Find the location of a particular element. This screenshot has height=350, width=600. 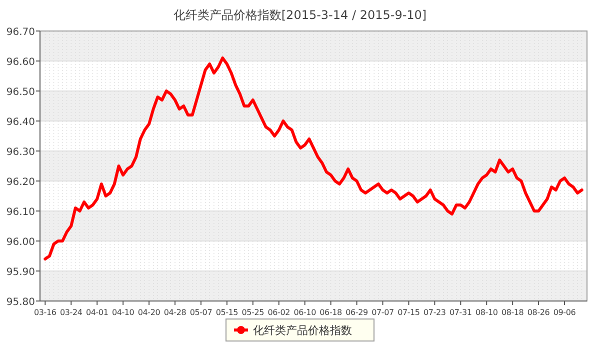

x-tick-label: 07-07 is located at coordinates (383, 312).